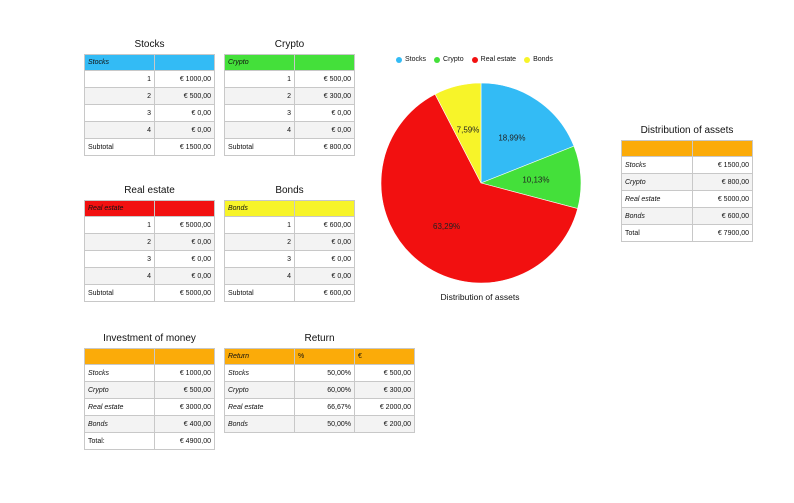  I want to click on pie-slice-stocks, so click(527, 133).